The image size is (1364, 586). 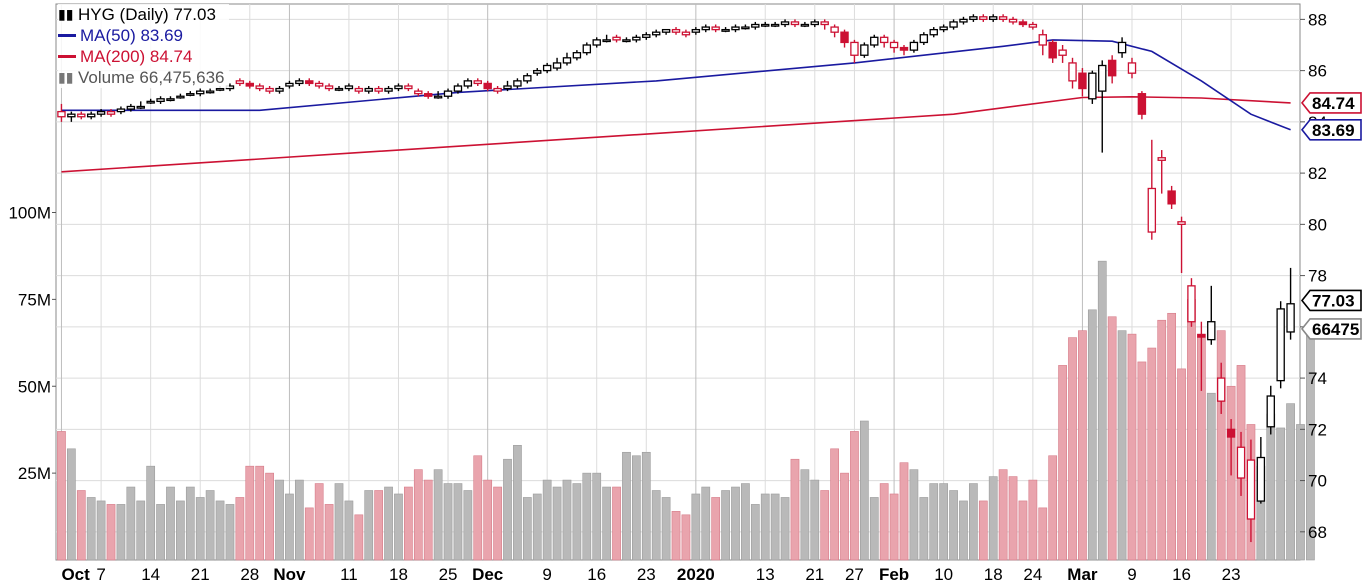 What do you see at coordinates (1331, 103) in the screenshot?
I see `price-badge: 84.74` at bounding box center [1331, 103].